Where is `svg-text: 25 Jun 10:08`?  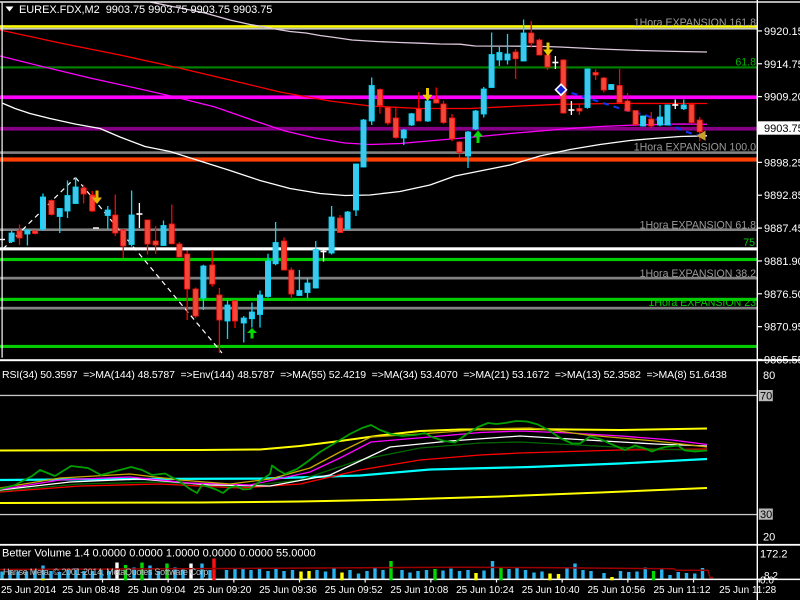 svg-text: 25 Jun 10:08 is located at coordinates (419, 590).